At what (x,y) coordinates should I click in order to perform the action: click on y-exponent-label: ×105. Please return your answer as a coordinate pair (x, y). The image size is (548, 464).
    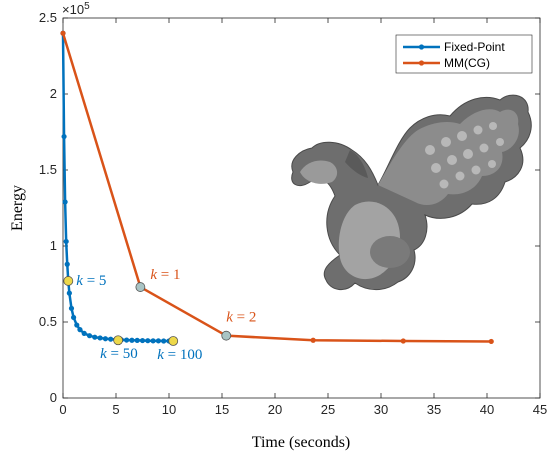
    Looking at the image, I should click on (76, 9).